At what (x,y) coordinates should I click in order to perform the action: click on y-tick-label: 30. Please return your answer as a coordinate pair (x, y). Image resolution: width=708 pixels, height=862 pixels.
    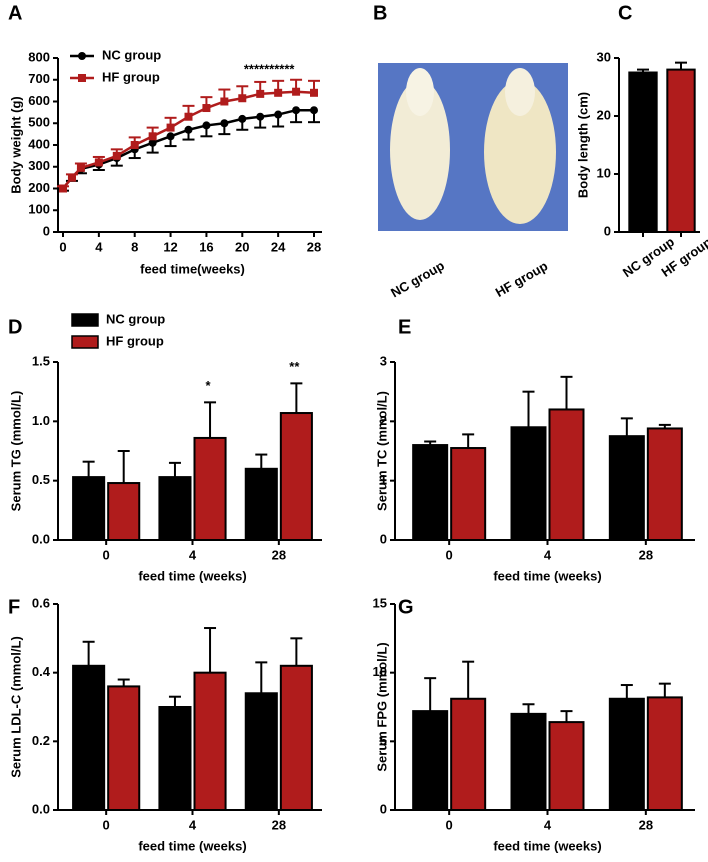
    Looking at the image, I should click on (604, 56).